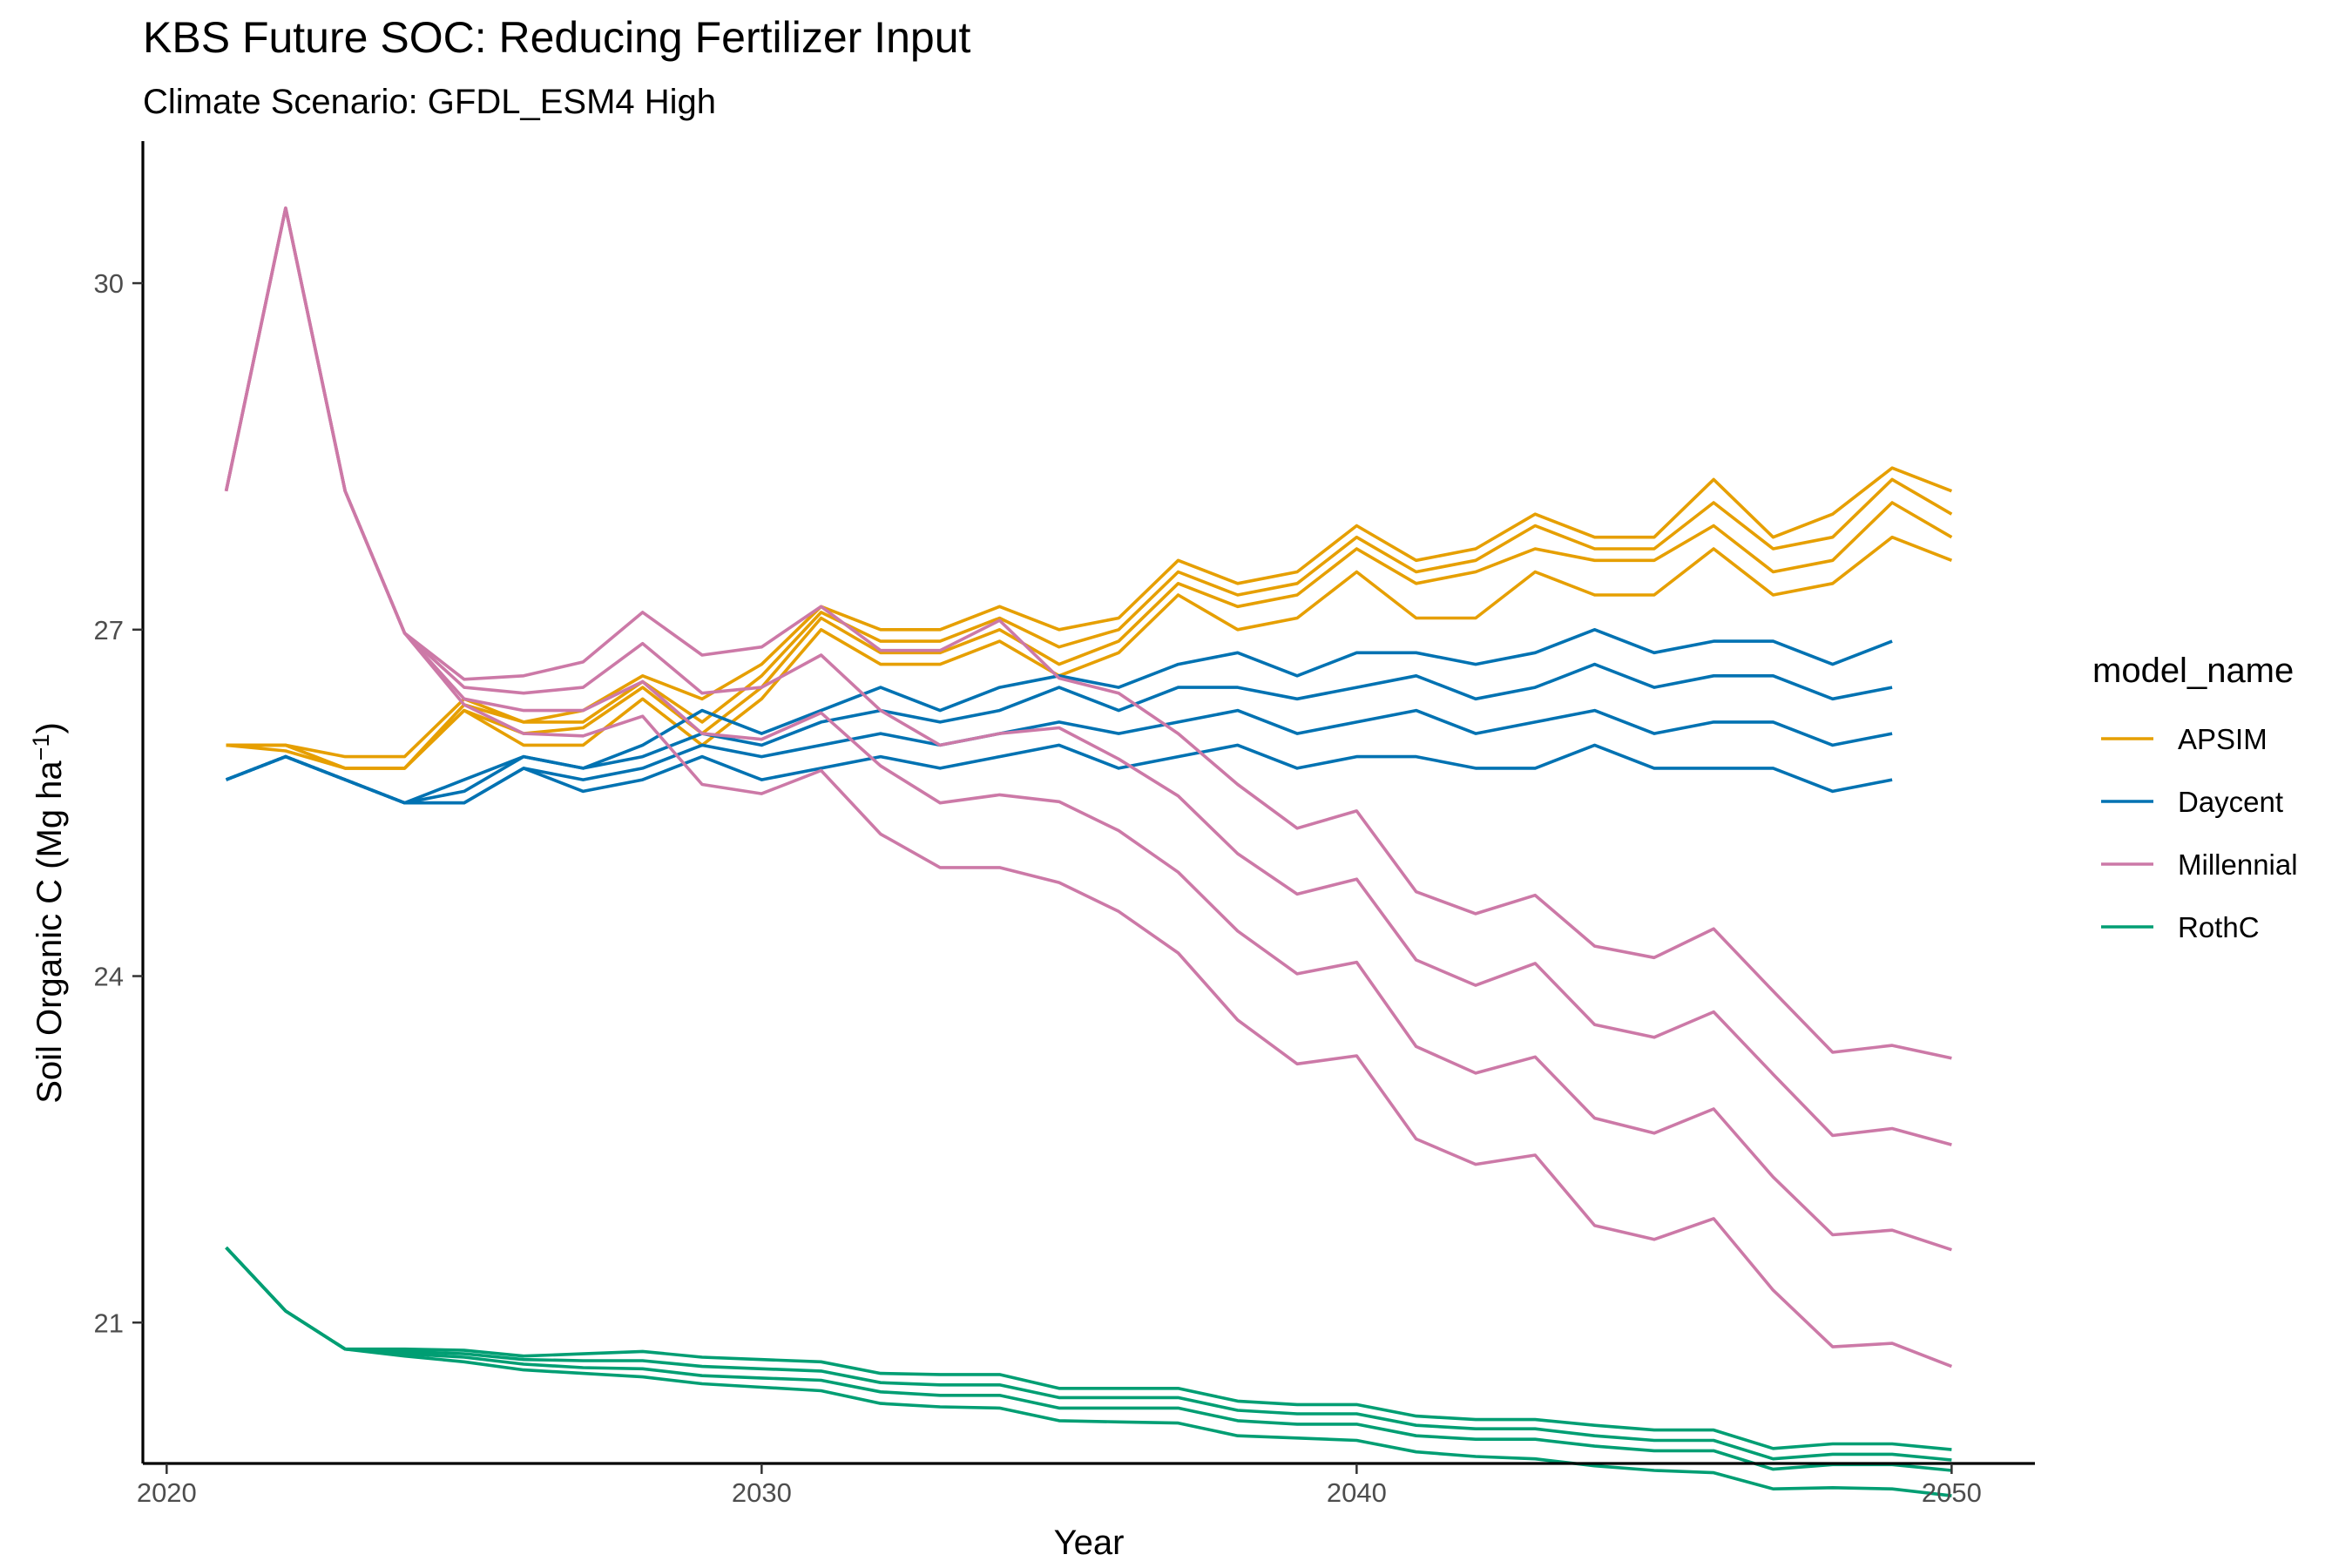 This screenshot has height=1568, width=2352. I want to click on y-axis-title: Soil Organic C (Mg ha−1), so click(48, 913).